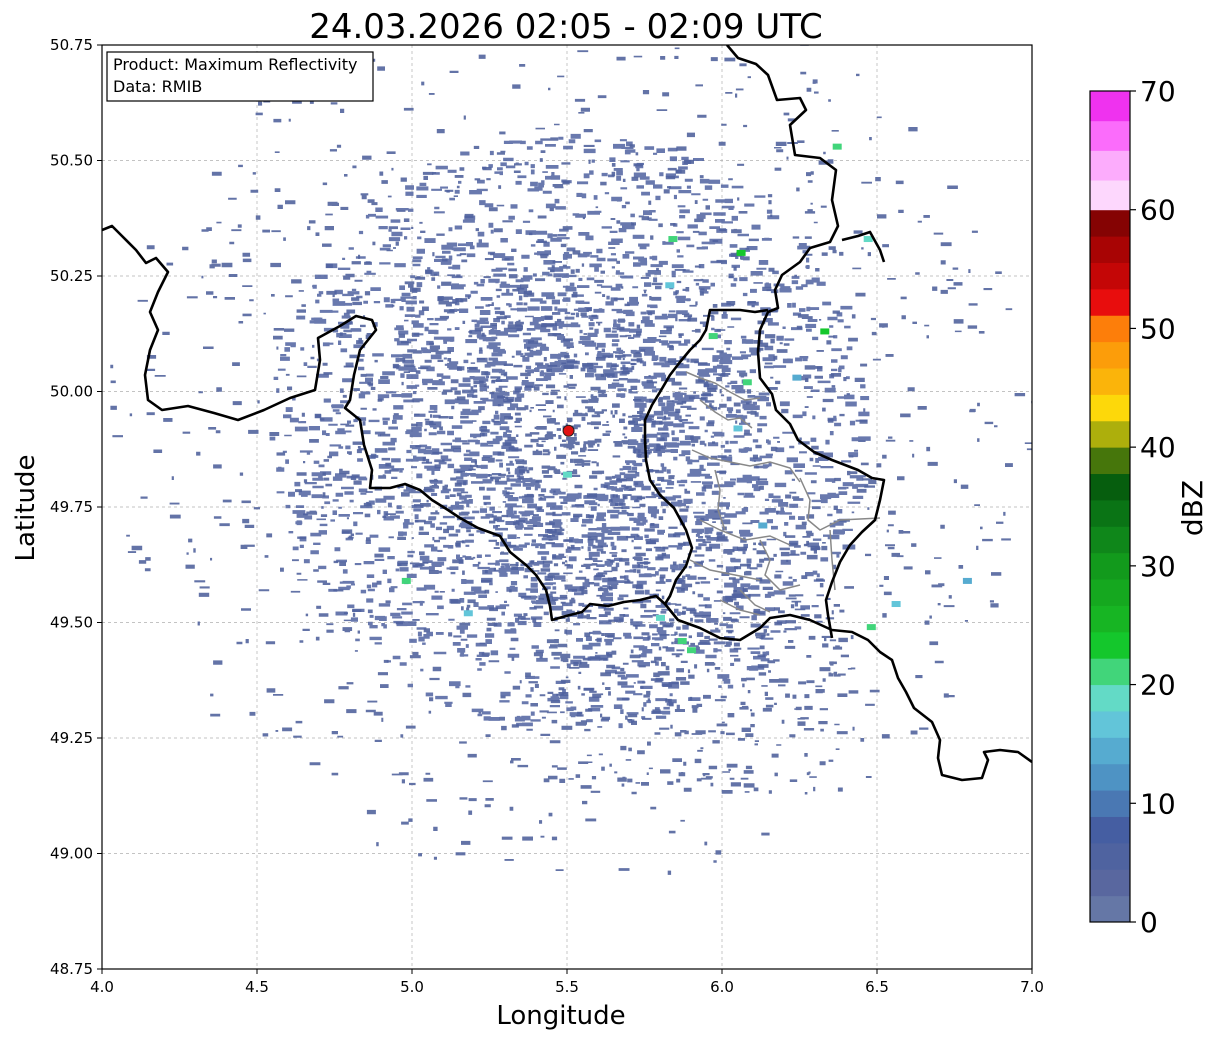 The image size is (1219, 1040). Describe the element at coordinates (1032, 987) in the screenshot. I see `x-tick-label: 7.0` at that location.